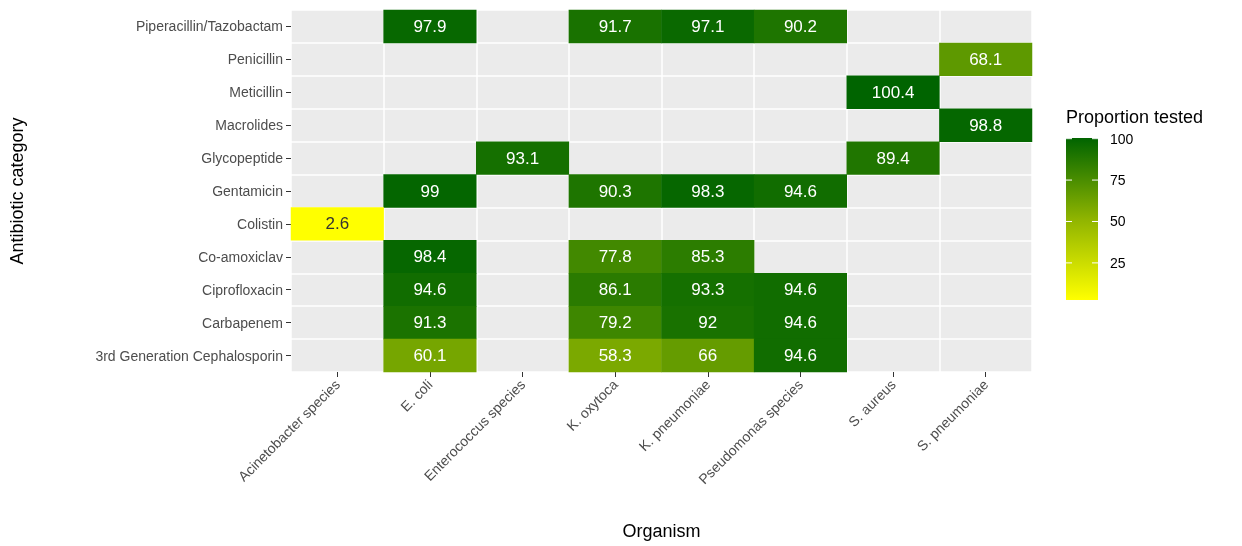 The width and height of the screenshot is (1242, 546). I want to click on data-label: 91.3, so click(430, 323).